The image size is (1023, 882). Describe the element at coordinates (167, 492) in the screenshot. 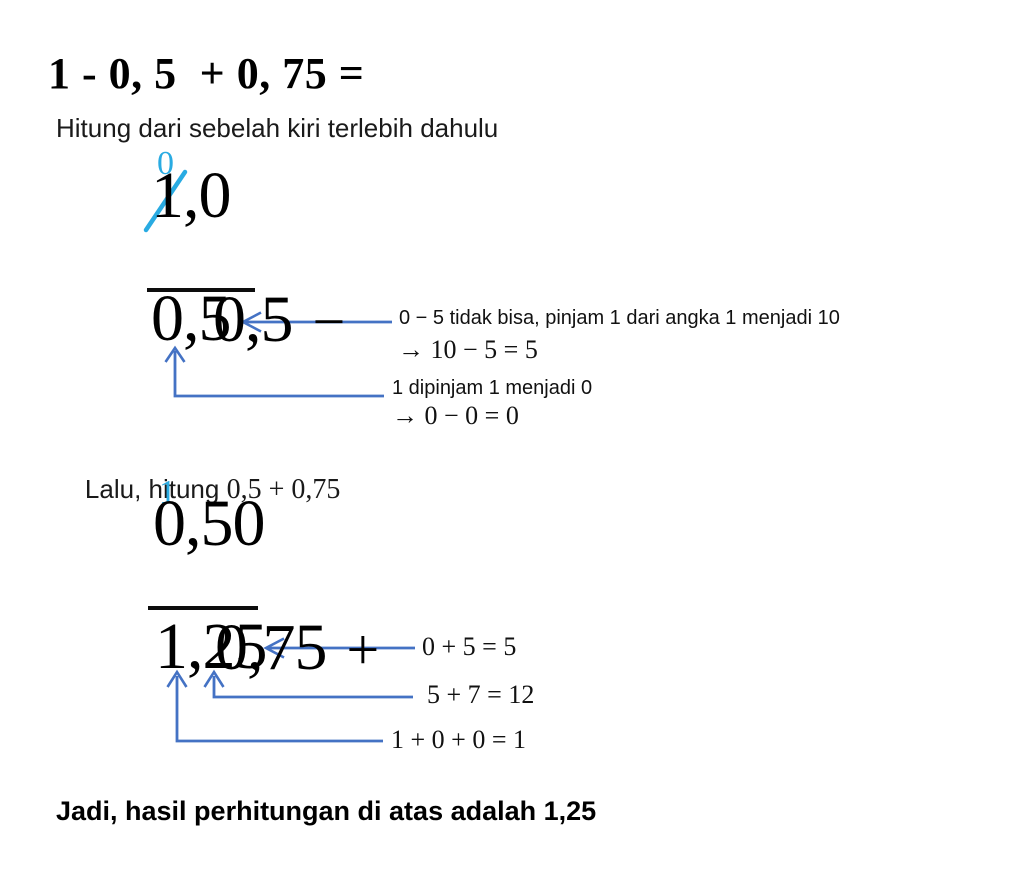

I see `calc2-carry-digit: 1` at that location.